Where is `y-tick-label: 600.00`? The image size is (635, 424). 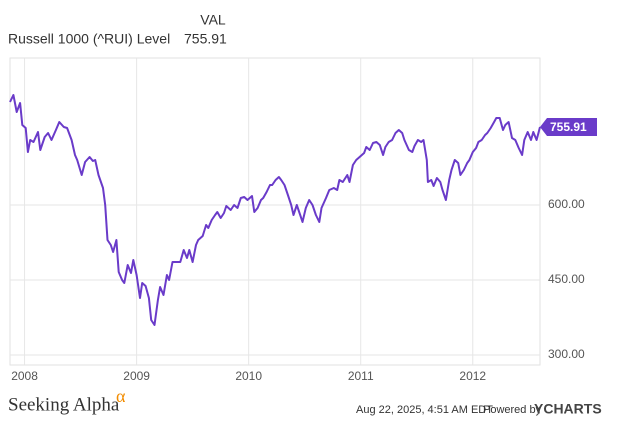
y-tick-label: 600.00 is located at coordinates (566, 204).